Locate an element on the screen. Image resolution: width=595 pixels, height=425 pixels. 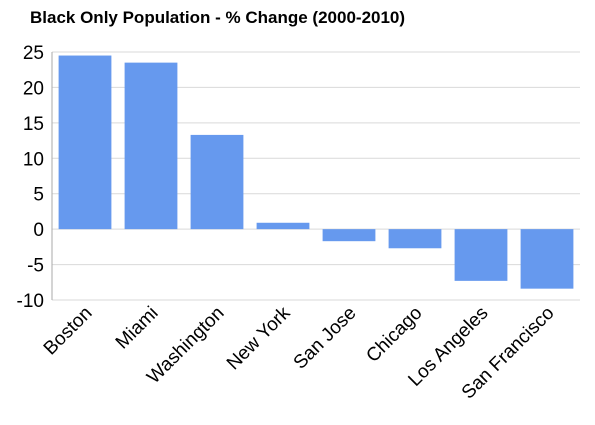
y-tick-label: 20 is located at coordinates (33, 88).